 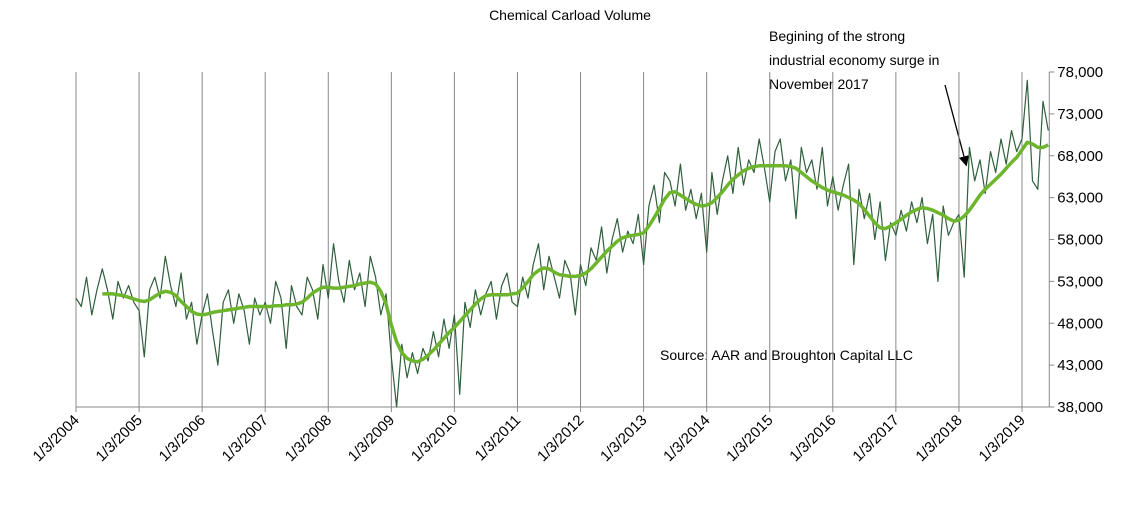 What do you see at coordinates (938, 438) in the screenshot?
I see `x-tick-label: 1/3/2018` at bounding box center [938, 438].